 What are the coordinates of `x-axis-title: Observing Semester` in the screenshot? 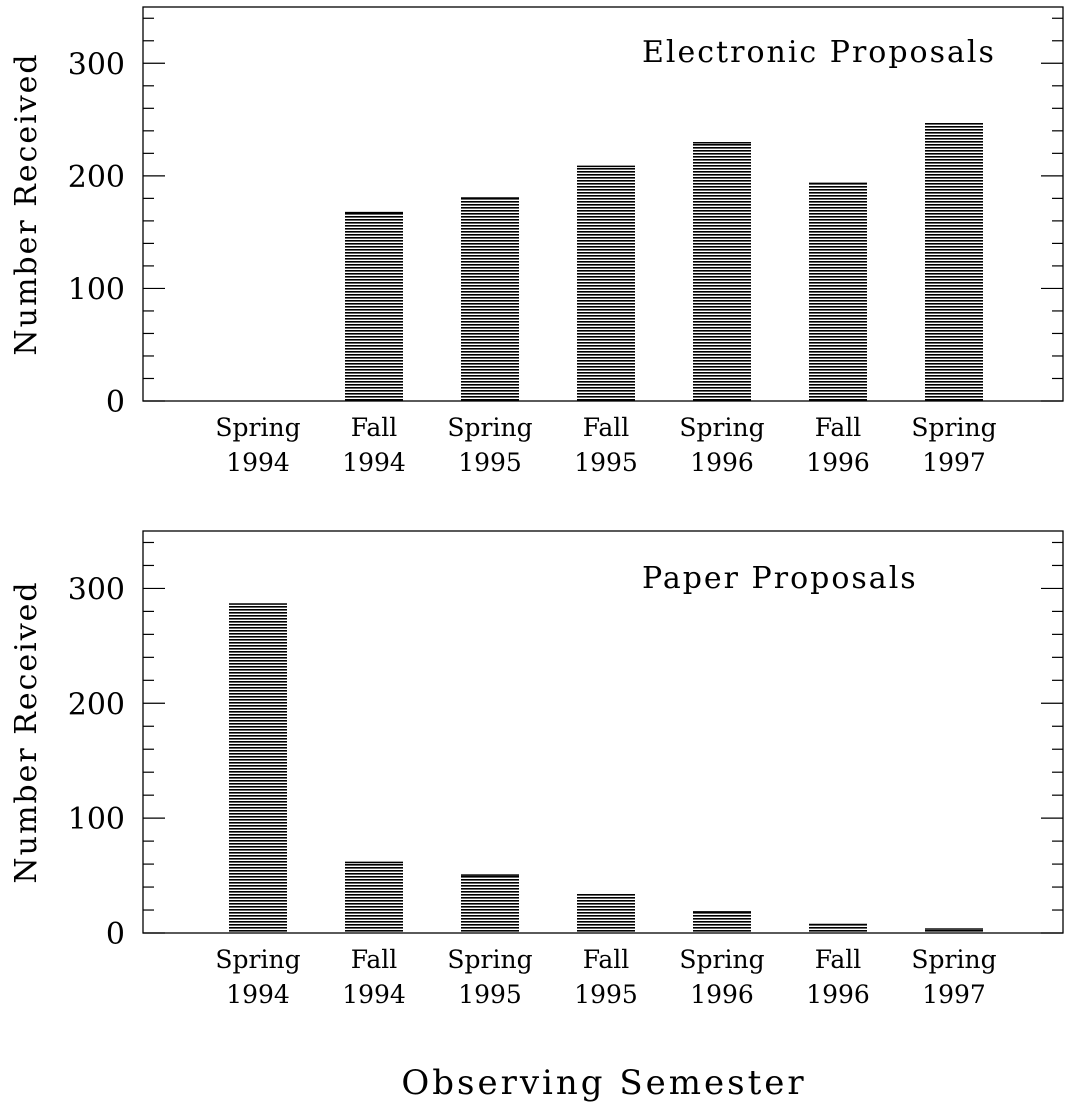 It's located at (603, 1083).